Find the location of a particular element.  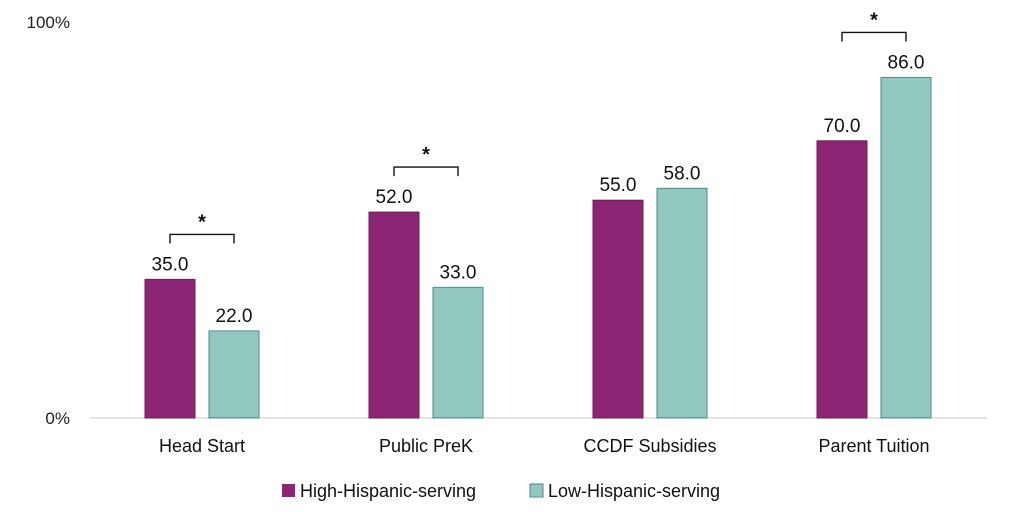

data-label: 35.0 is located at coordinates (170, 264).